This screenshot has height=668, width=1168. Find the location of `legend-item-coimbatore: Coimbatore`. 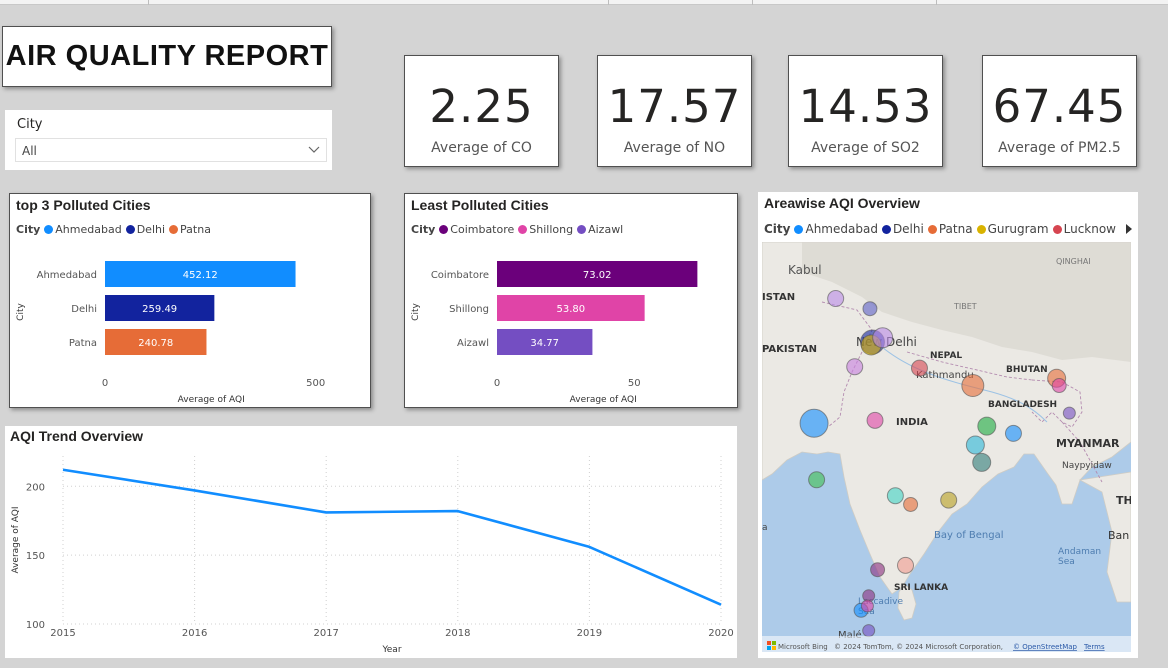

legend-item-coimbatore: Coimbatore is located at coordinates (476, 229).